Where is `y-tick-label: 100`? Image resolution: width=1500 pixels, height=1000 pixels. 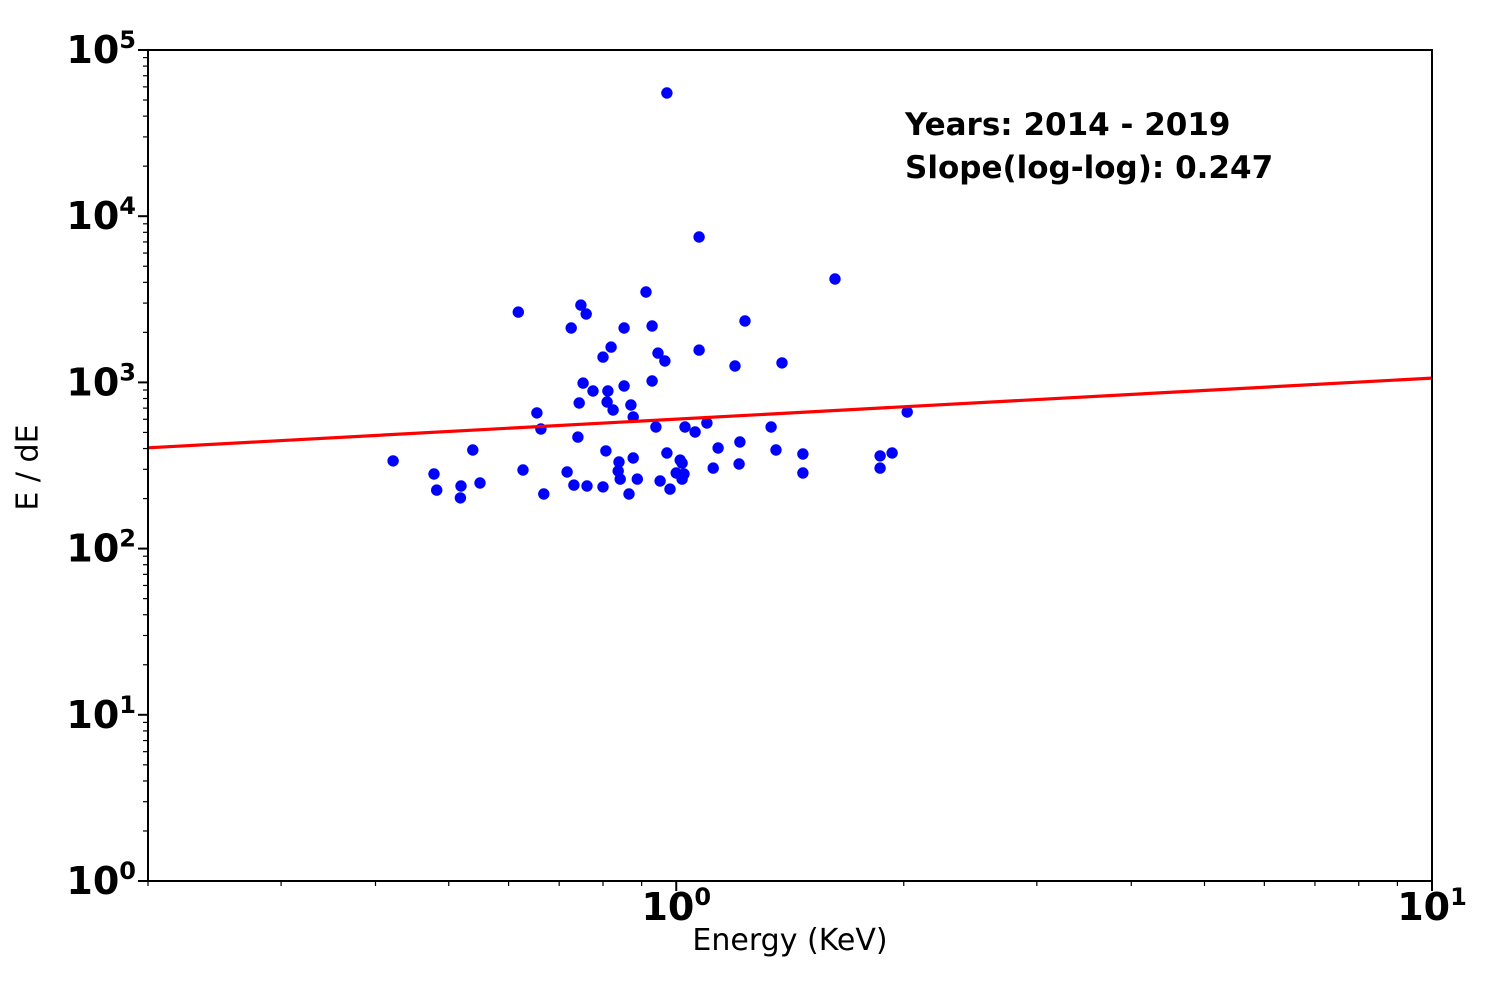
y-tick-label: 100 is located at coordinates (101, 880).